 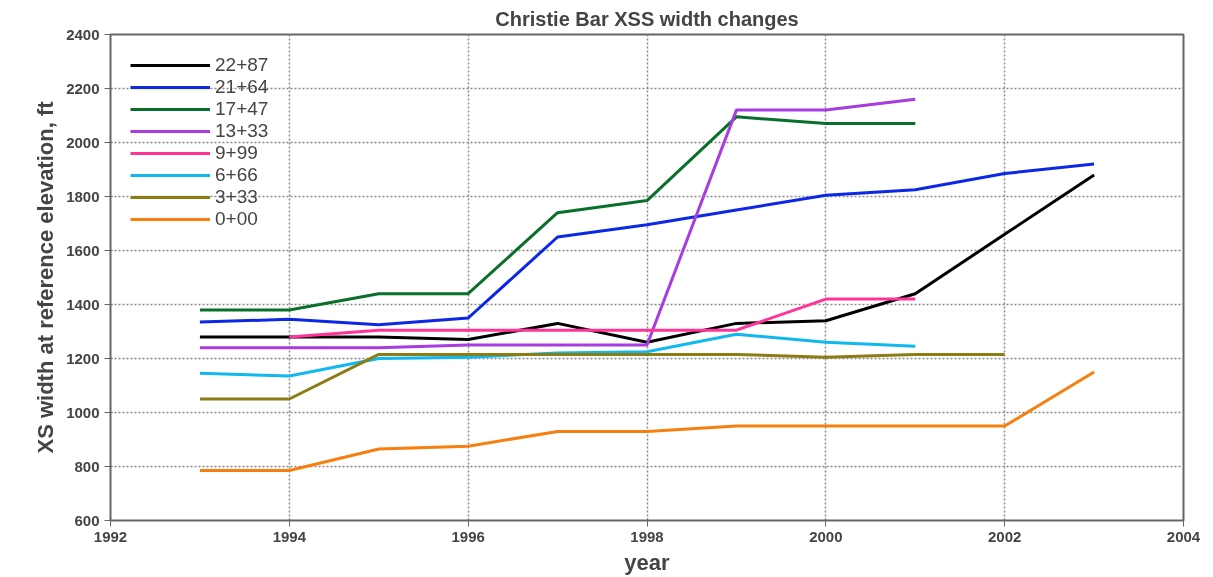 What do you see at coordinates (83, 250) in the screenshot?
I see `y-tick-label: 1600` at bounding box center [83, 250].